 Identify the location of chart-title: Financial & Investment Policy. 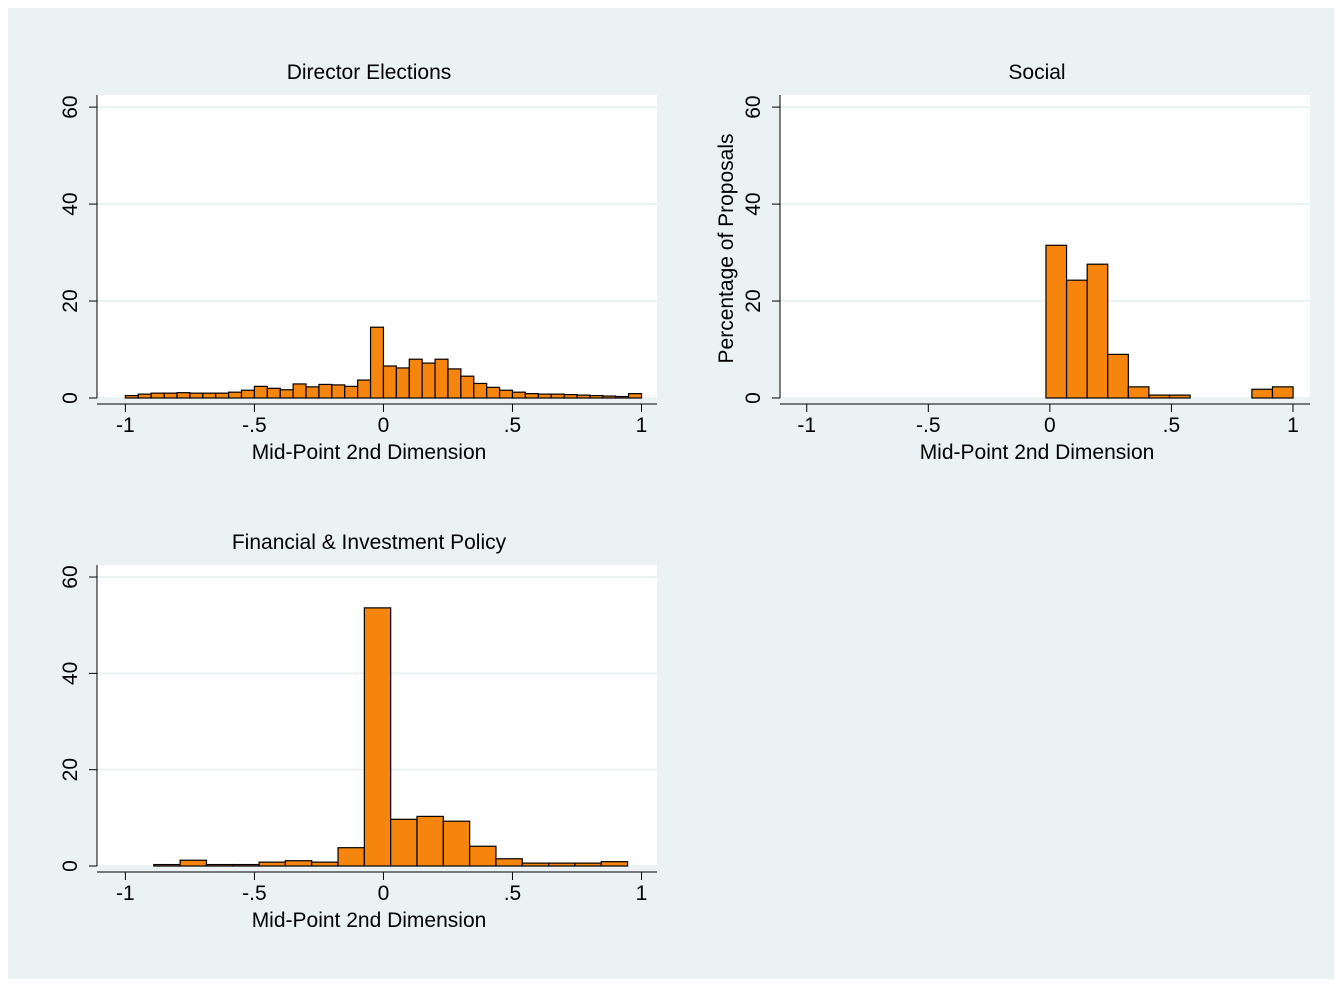
(369, 542).